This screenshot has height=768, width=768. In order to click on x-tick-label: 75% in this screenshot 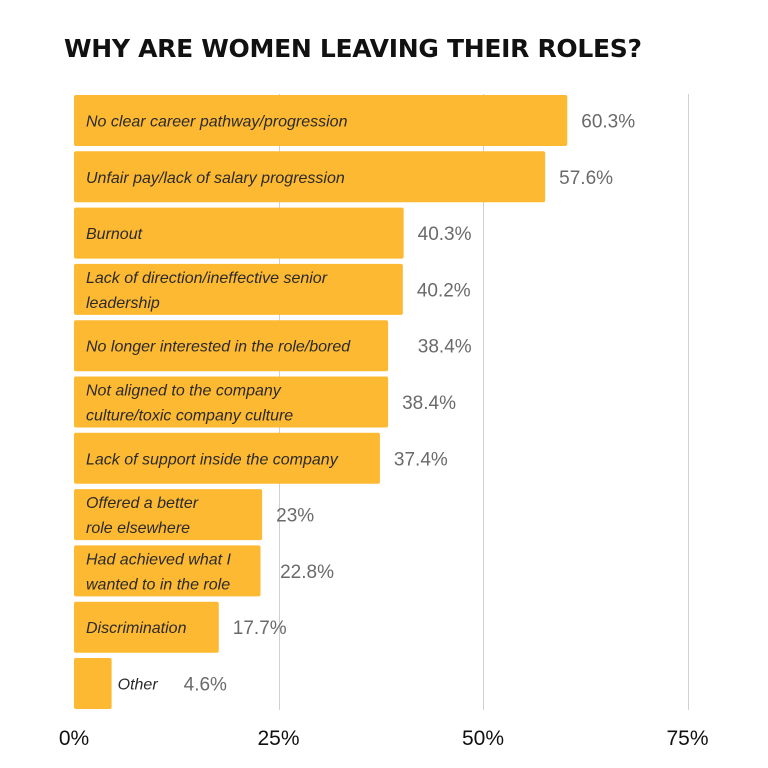, I will do `click(687, 738)`.